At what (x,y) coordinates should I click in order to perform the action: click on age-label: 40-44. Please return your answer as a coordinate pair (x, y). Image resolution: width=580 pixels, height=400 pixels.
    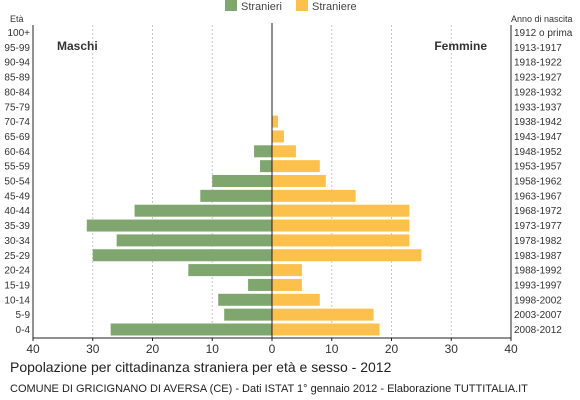
    Looking at the image, I should click on (17, 211).